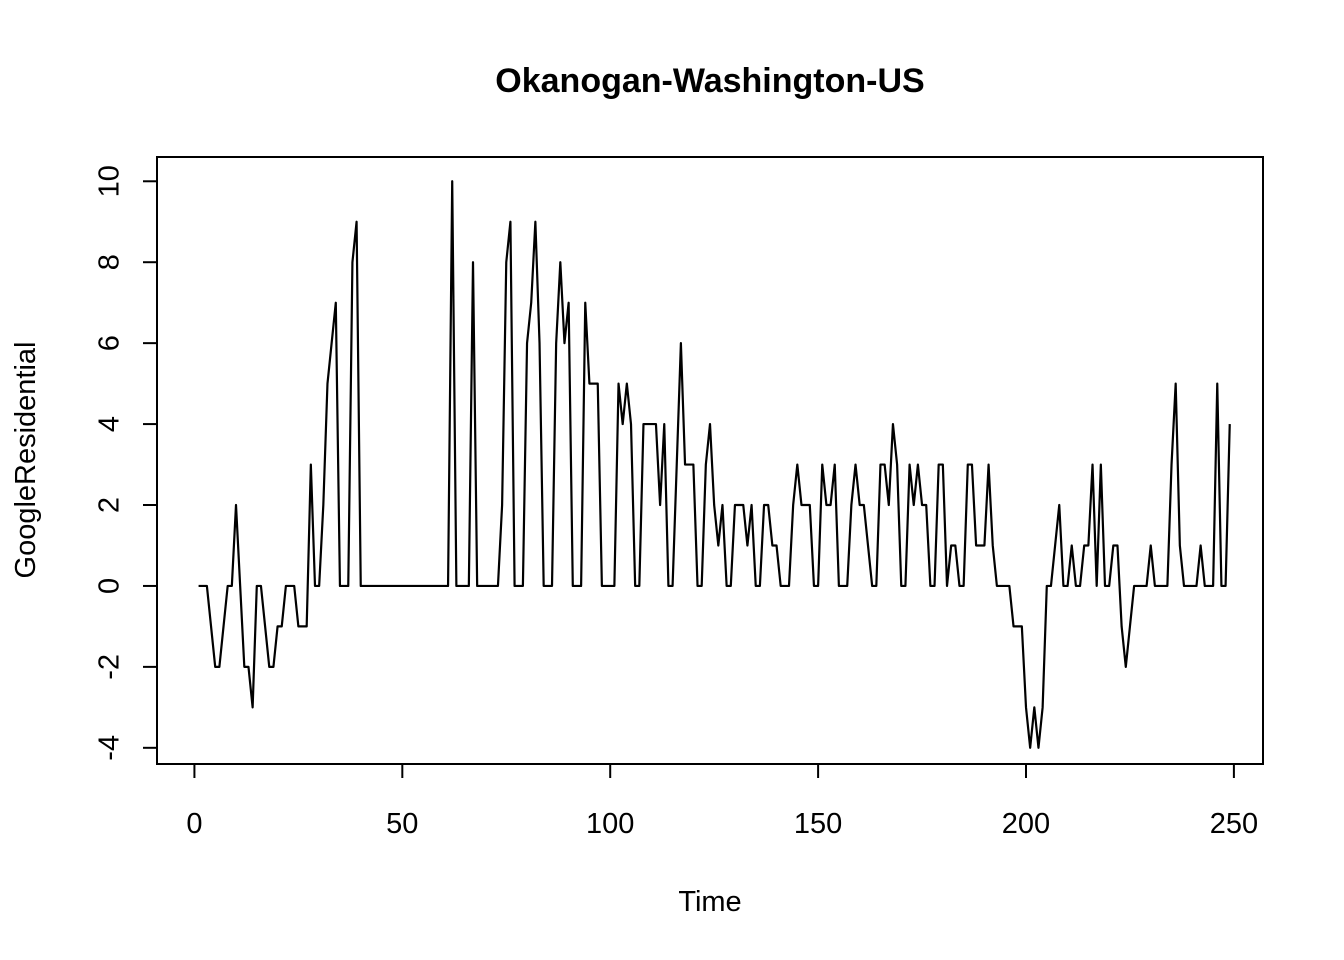 The image size is (1344, 960). What do you see at coordinates (110, 424) in the screenshot?
I see `y-tick-label: 4` at bounding box center [110, 424].